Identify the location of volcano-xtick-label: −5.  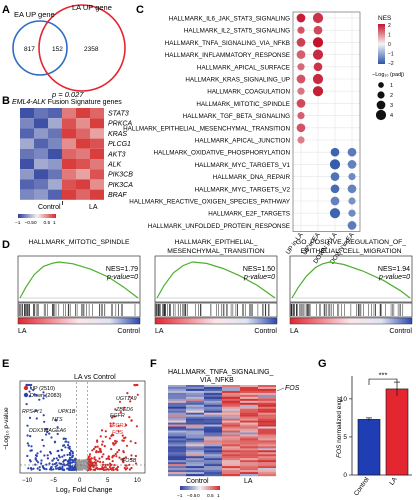
(54, 481).